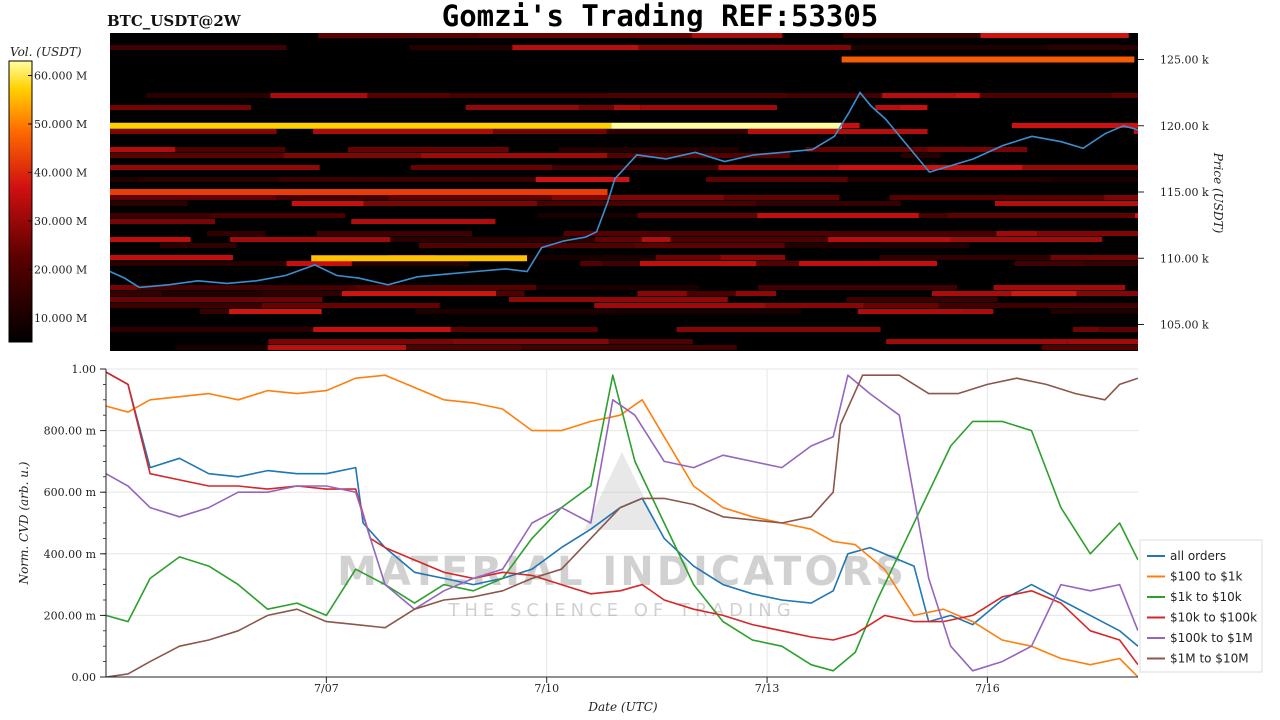 Image resolution: width=1280 pixels, height=720 pixels. Describe the element at coordinates (60, 318) in the screenshot. I see `colorbar-tick-label: 10.000 M` at that location.